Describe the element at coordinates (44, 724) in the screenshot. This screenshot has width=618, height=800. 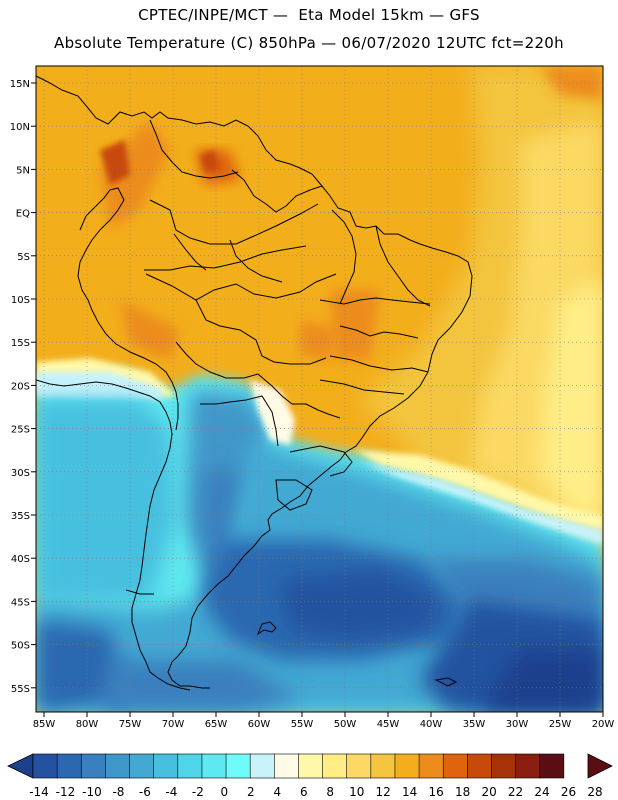
I see `lon-tick-label: 85W` at that location.